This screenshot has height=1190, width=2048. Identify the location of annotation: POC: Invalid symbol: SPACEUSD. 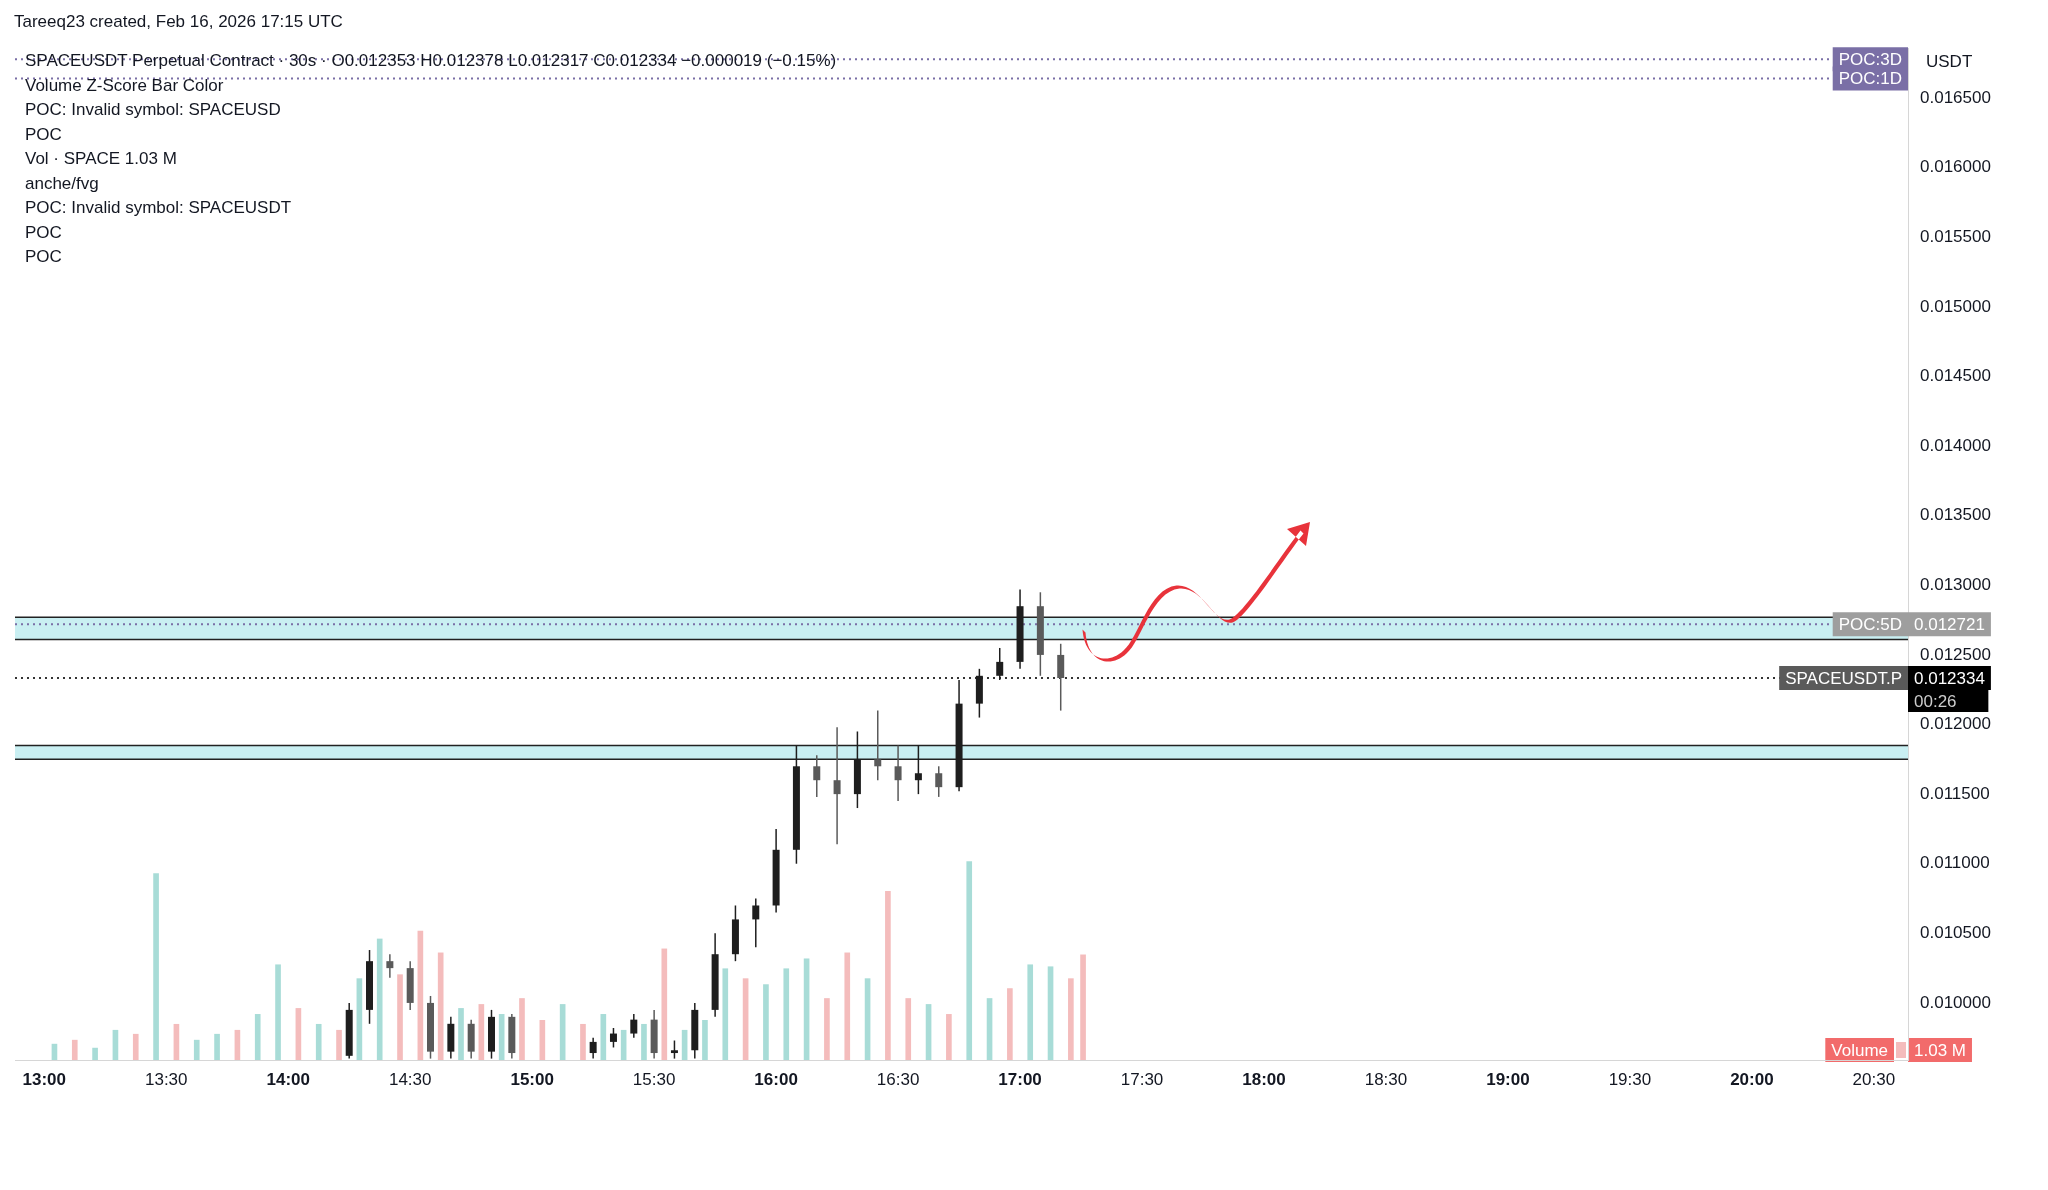
(153, 110).